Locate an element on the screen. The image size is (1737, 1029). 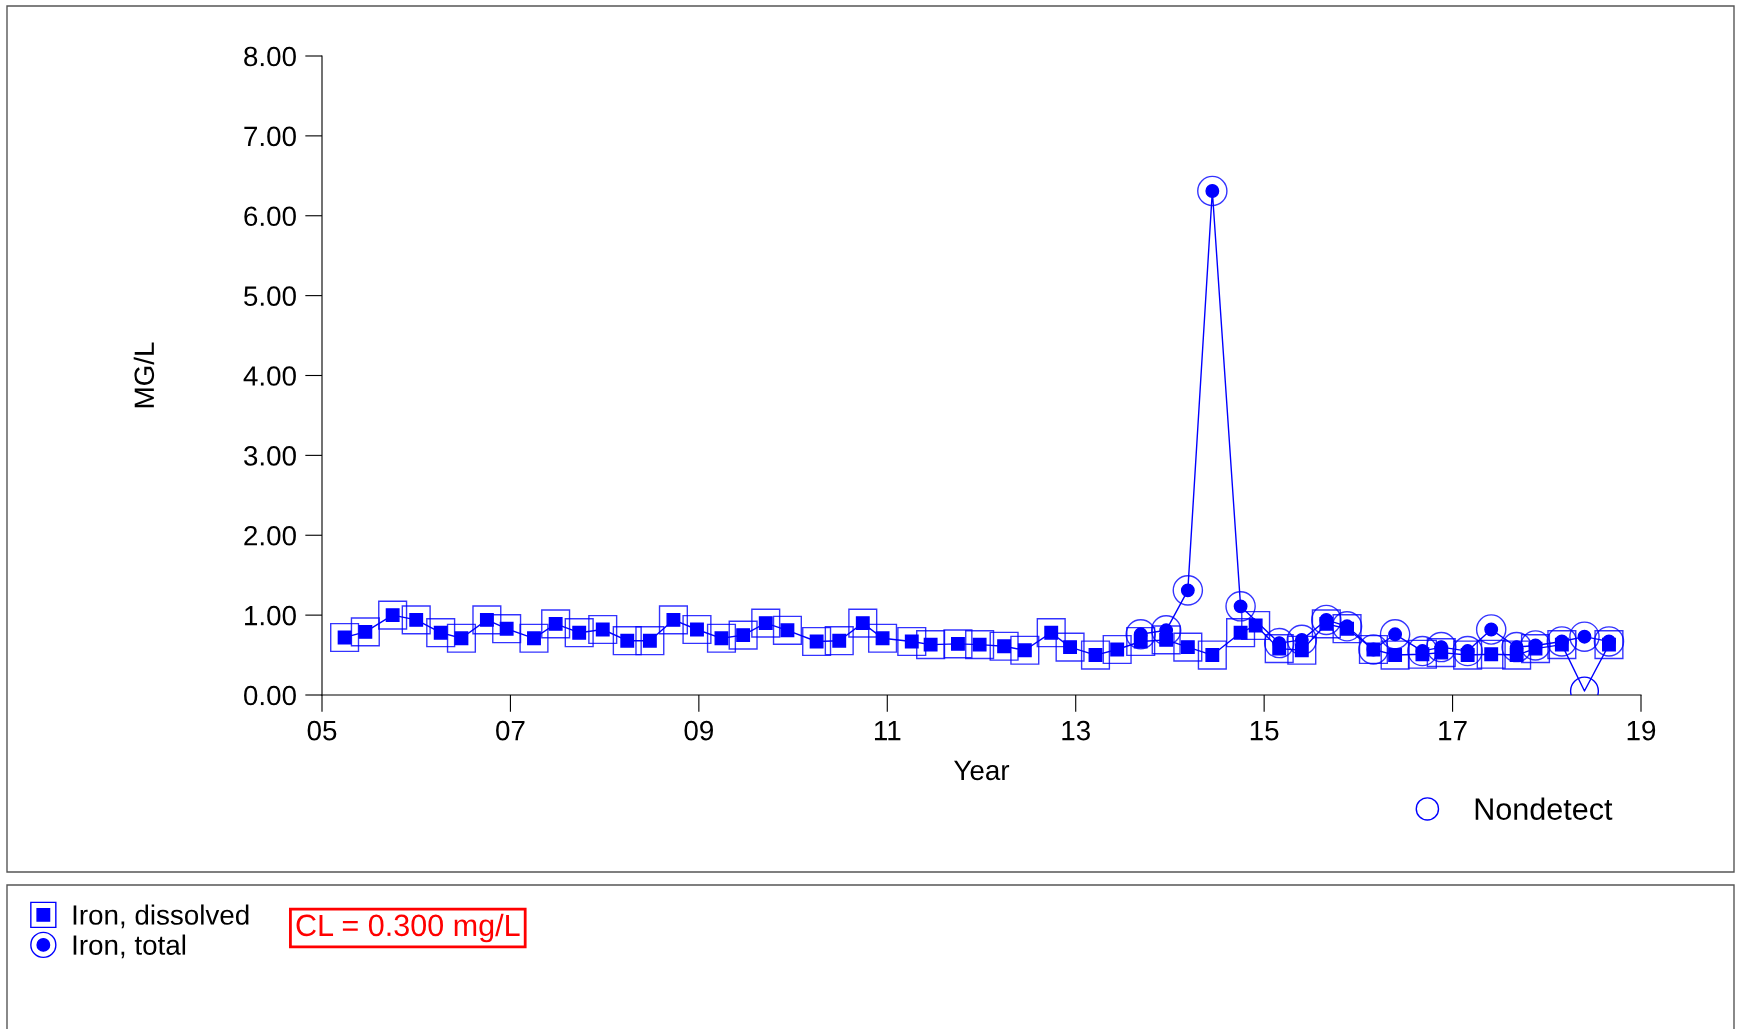
x-axis-title: Year is located at coordinates (982, 770).